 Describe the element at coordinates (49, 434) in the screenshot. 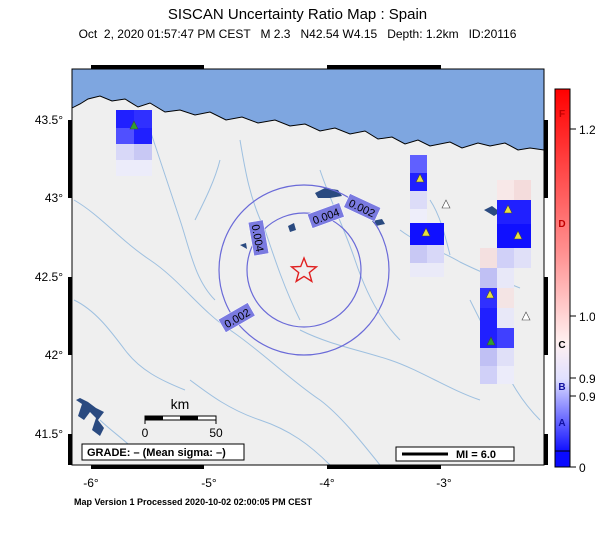

I see `lat-tick-label: 41.5°` at that location.